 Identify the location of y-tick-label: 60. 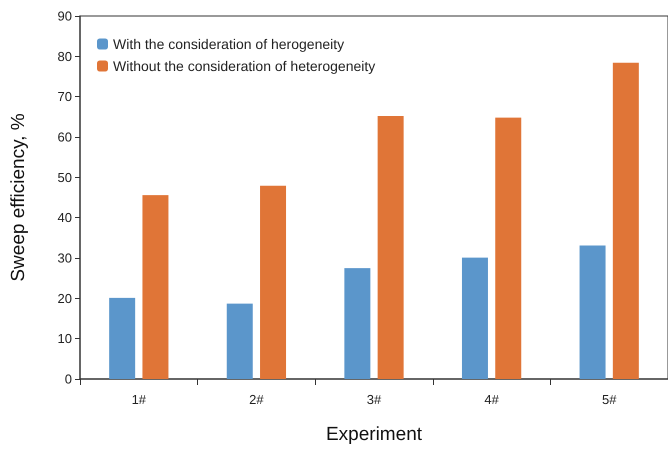
(65, 137).